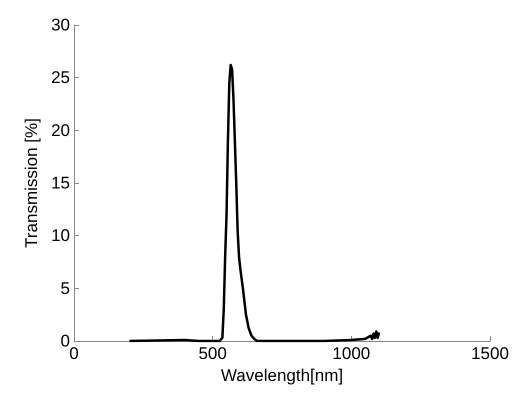  I want to click on y-tick-label: 10, so click(60, 236).